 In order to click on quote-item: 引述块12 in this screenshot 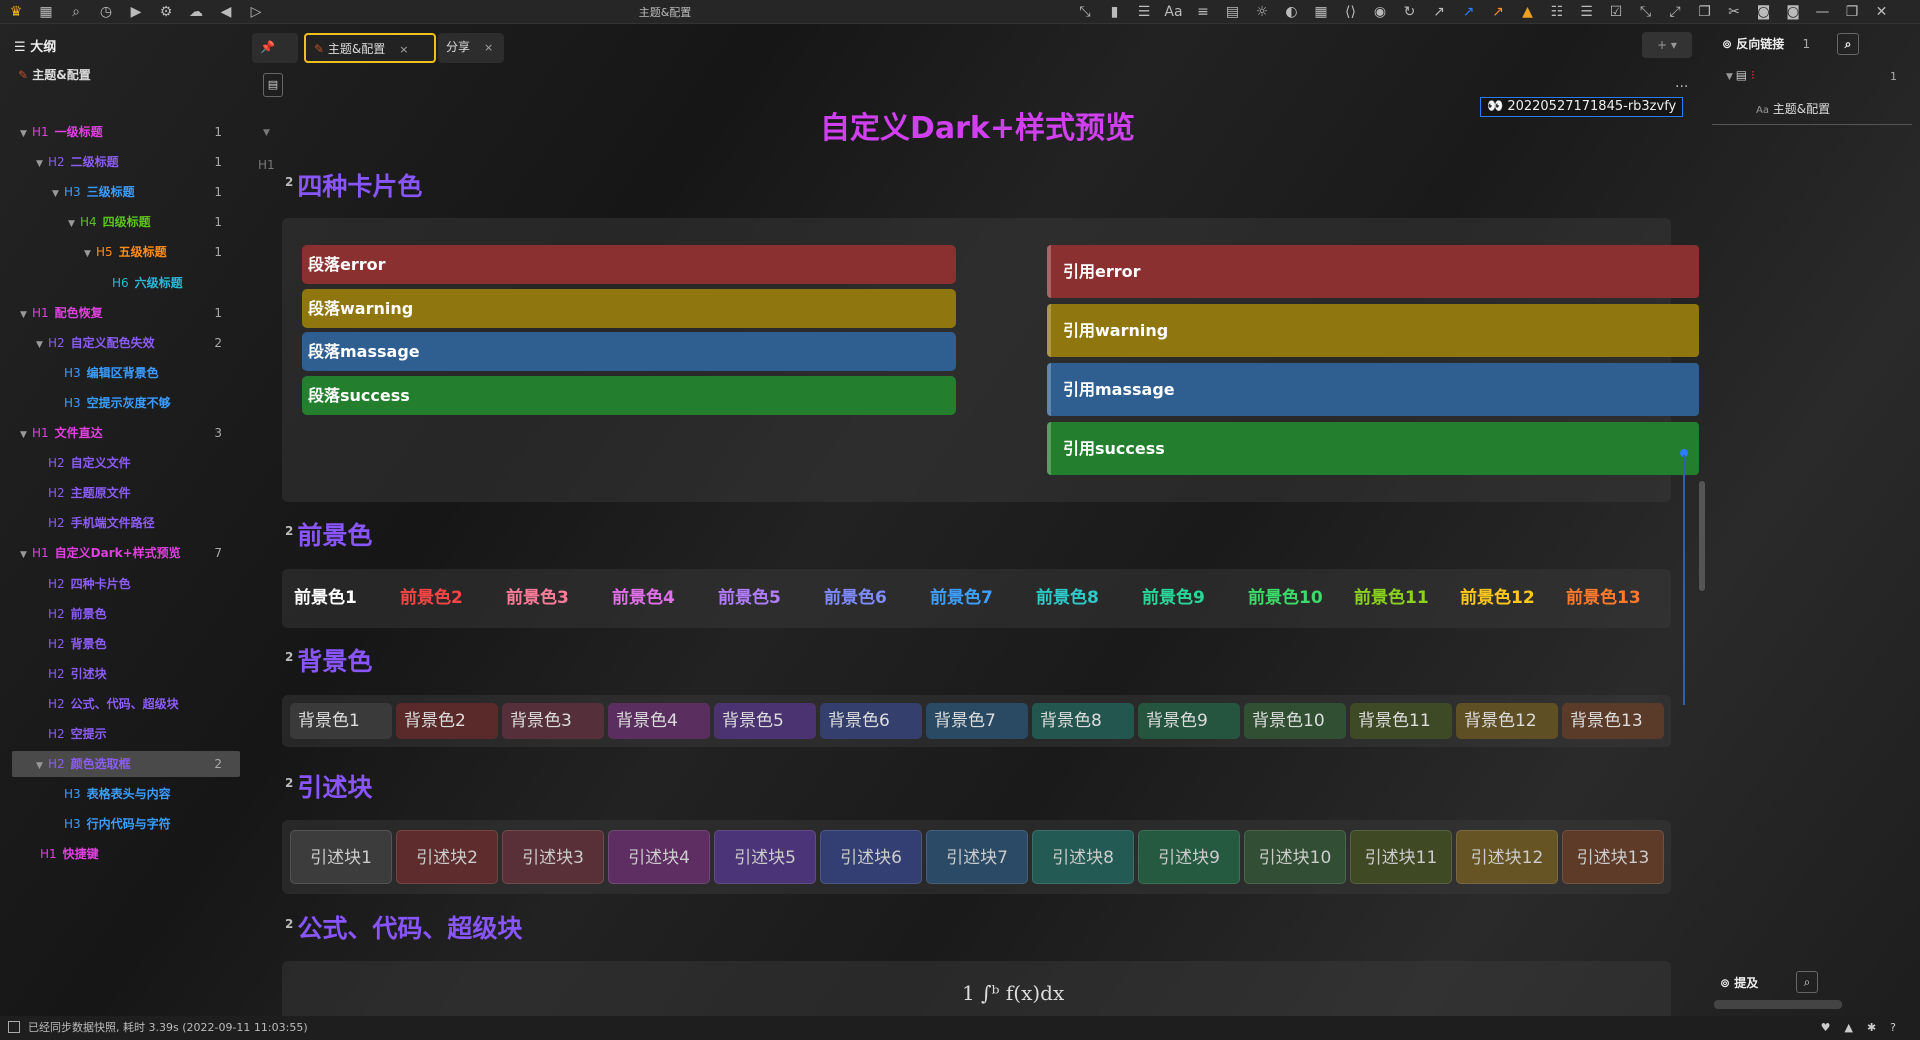, I will do `click(1507, 857)`.